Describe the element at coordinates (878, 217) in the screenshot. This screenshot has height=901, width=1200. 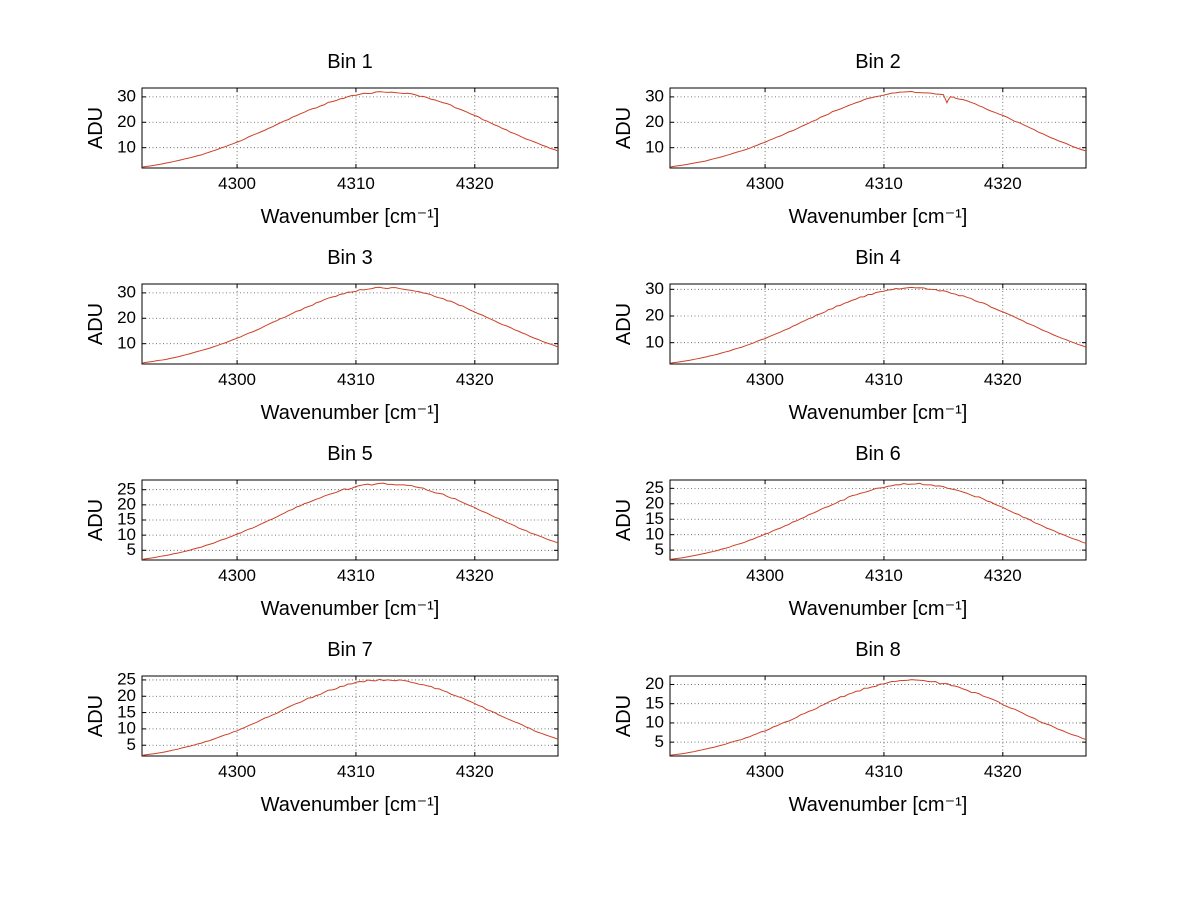
I see `x-axis-label-bin-2: Wavenumber [cm⁻¹]` at that location.